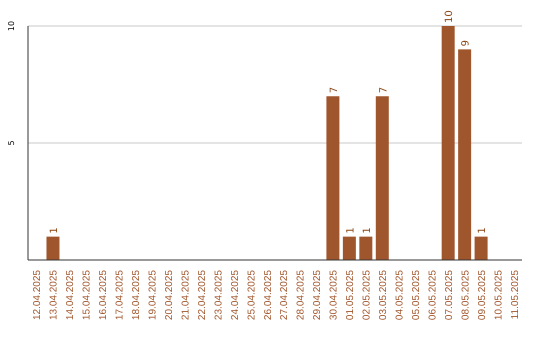 The height and width of the screenshot is (340, 540). What do you see at coordinates (87, 295) in the screenshot?
I see `x-tick-label: 15.04.2025` at bounding box center [87, 295].